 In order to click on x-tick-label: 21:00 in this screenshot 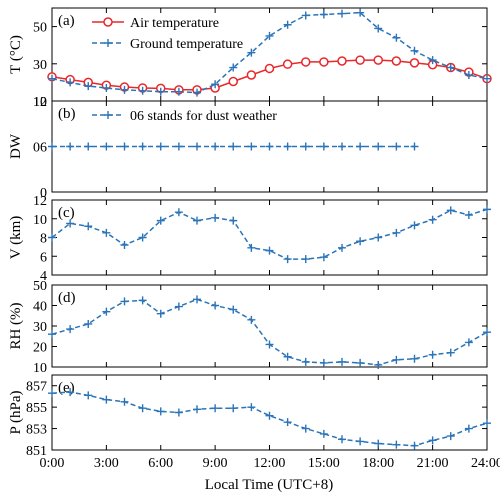, I will do `click(433, 463)`.